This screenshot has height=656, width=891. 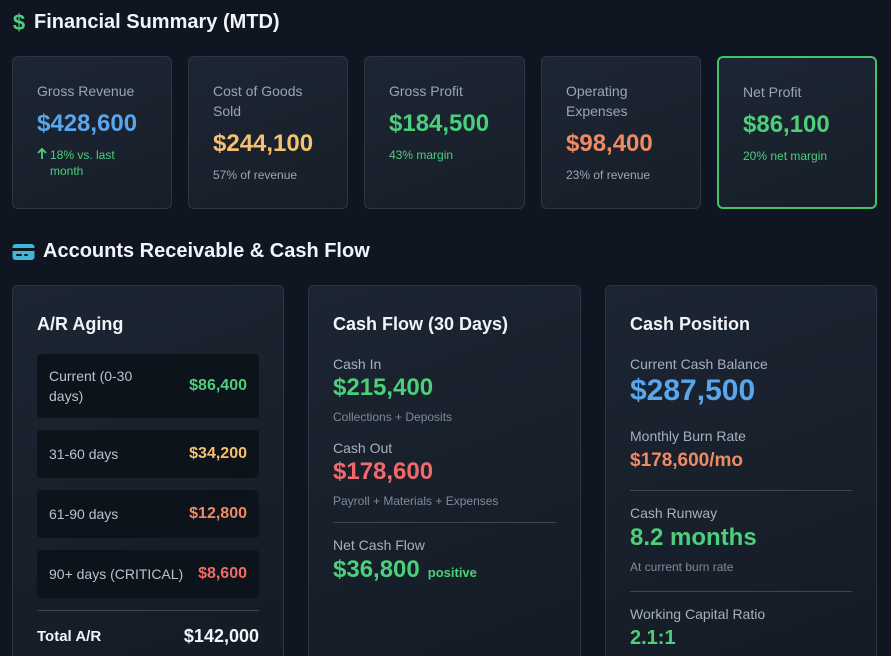 I want to click on panel-title: A/R Aging, so click(x=80, y=324).